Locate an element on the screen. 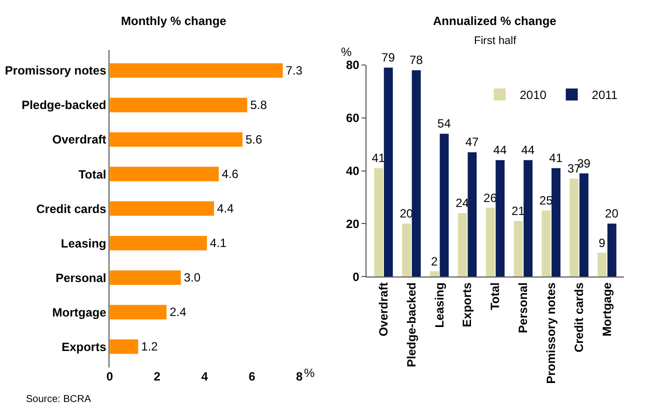 The height and width of the screenshot is (412, 646). y-tick-label: 0 is located at coordinates (356, 277).